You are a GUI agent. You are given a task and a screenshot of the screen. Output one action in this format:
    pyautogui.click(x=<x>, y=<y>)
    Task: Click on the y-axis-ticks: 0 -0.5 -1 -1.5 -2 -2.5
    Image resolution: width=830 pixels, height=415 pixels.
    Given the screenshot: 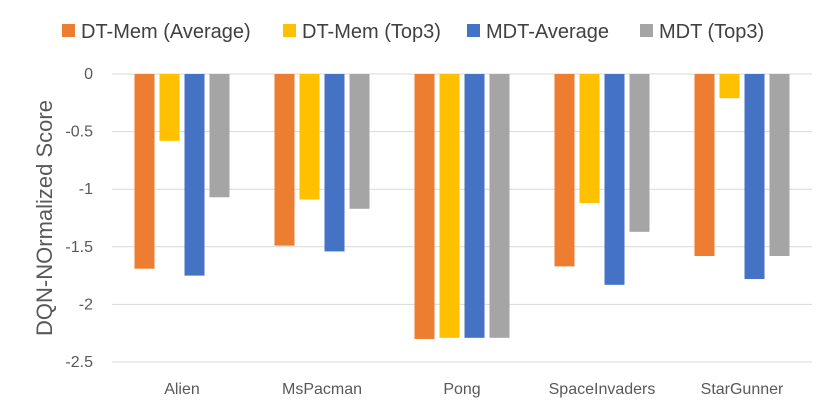 What is the action you would take?
    pyautogui.click(x=79, y=218)
    